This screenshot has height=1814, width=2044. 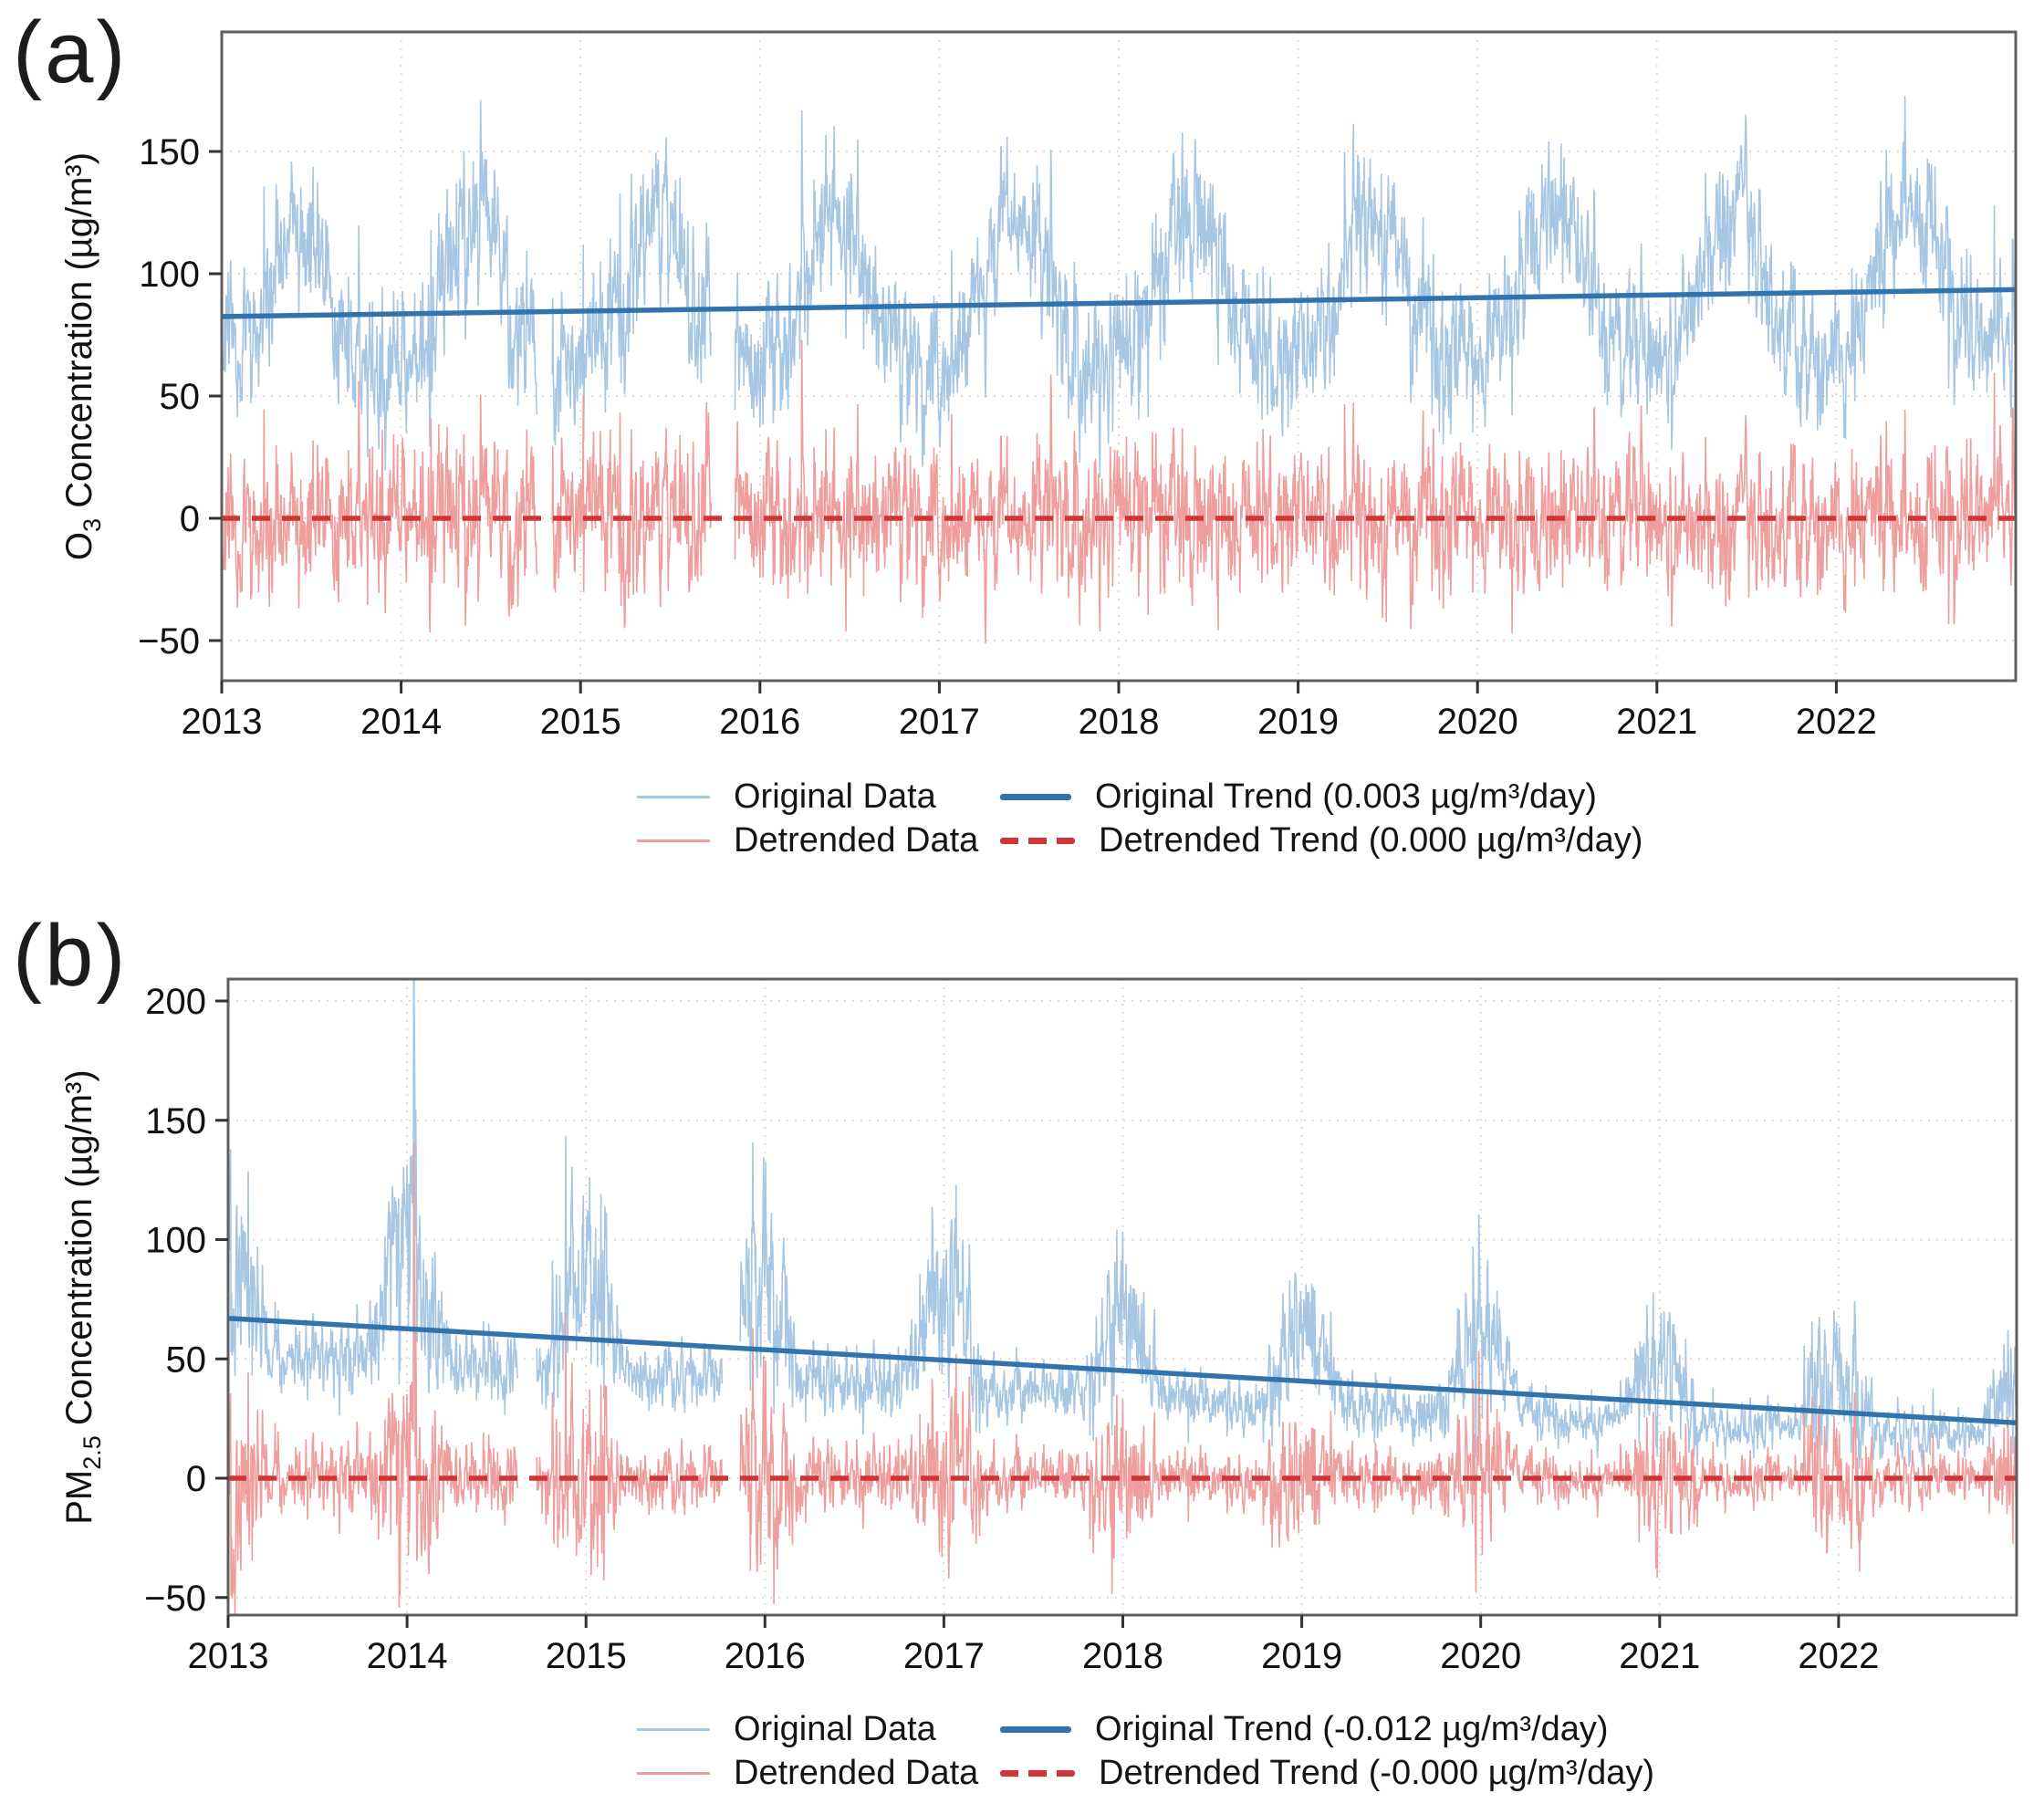 I want to click on panel-a-label: (a), so click(x=71, y=53).